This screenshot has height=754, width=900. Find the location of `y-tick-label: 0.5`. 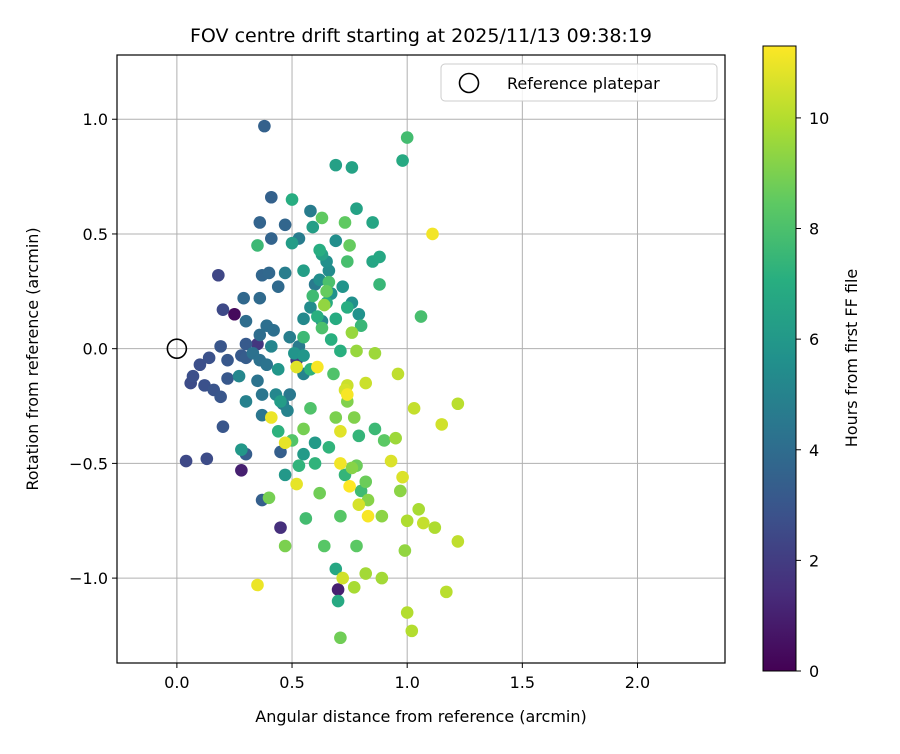

y-tick-label: 0.5 is located at coordinates (95, 234).